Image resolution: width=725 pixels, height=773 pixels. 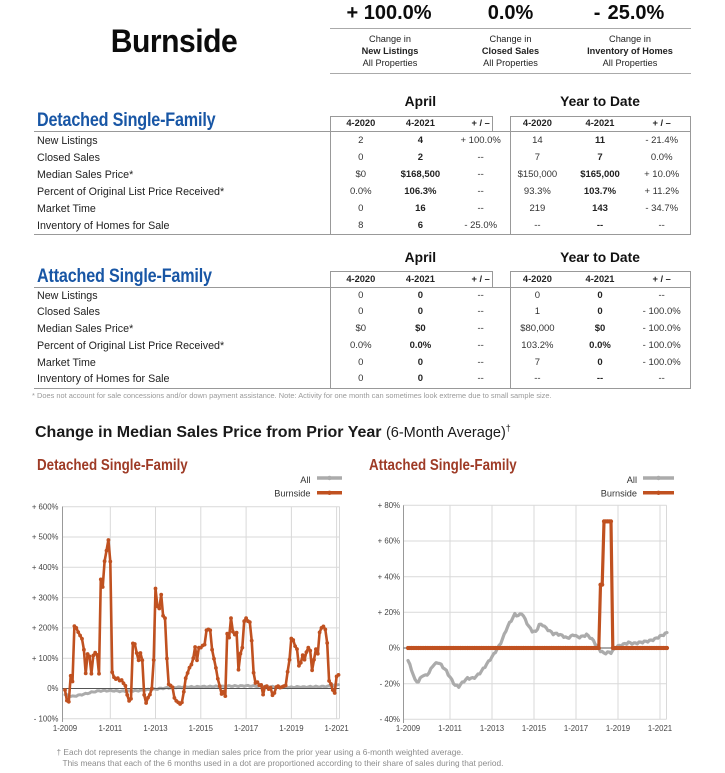 What do you see at coordinates (390, 683) in the screenshot?
I see `svg-text: - 20%` at bounding box center [390, 683].